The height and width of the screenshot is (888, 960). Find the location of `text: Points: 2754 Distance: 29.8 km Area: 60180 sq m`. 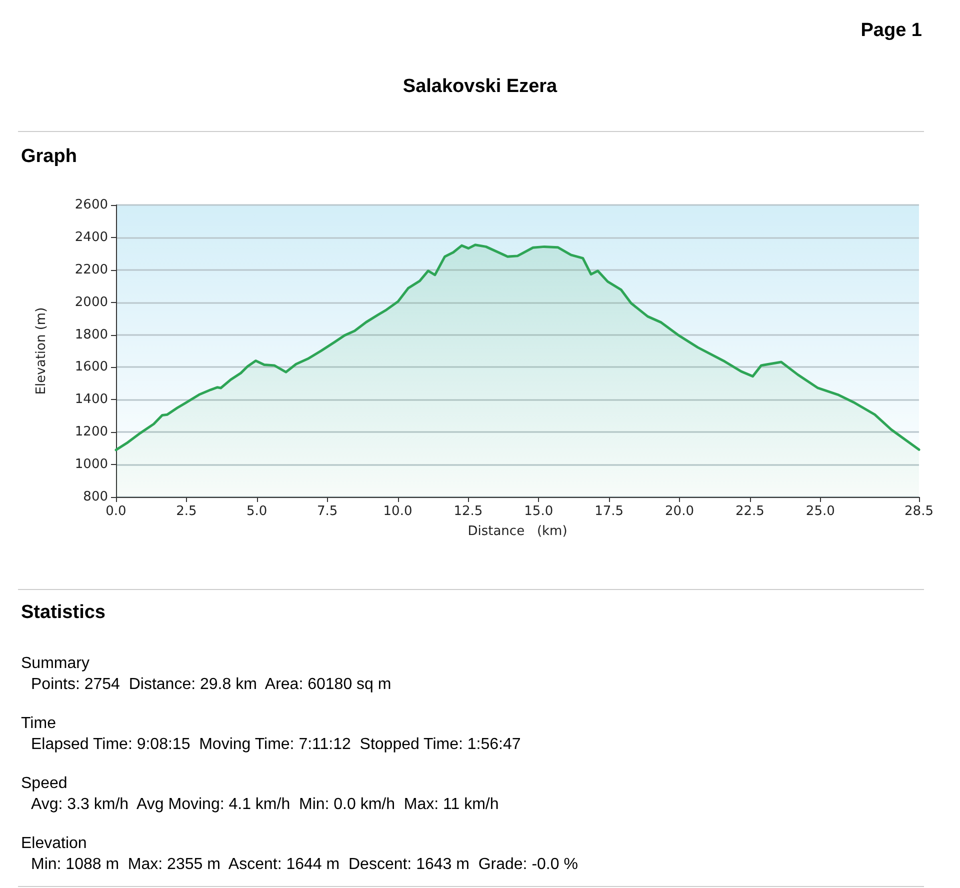

text: Points: 2754 Distance: 29.8 km Area: 60180 sq m is located at coordinates (211, 685).